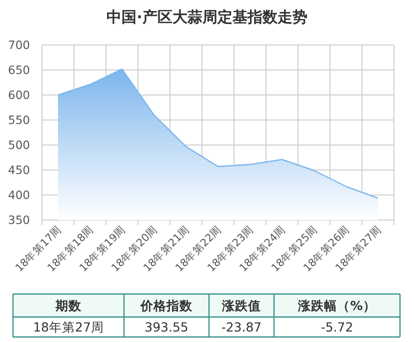  What do you see at coordinates (68, 305) in the screenshot?
I see `text: 期数` at bounding box center [68, 305].